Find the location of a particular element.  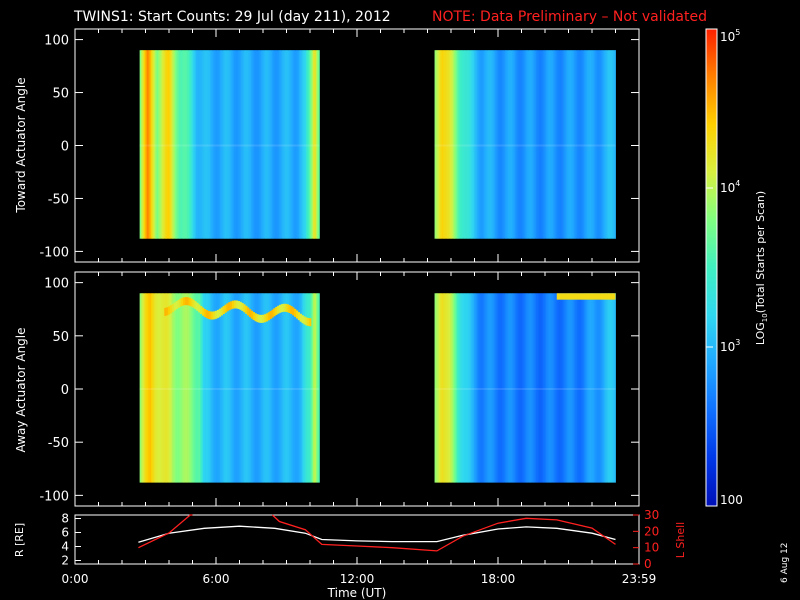

time-axis-label: Time (UT) is located at coordinates (357, 593).